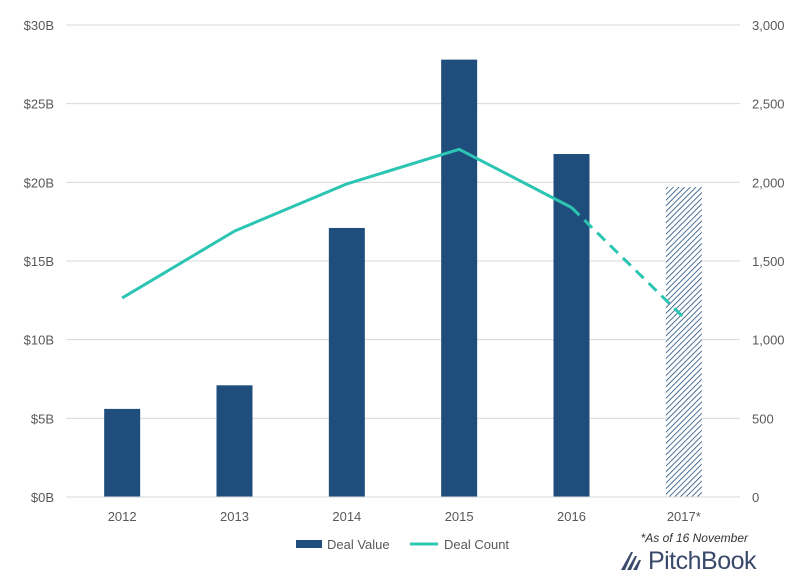  Describe the element at coordinates (358, 544) in the screenshot. I see `legend-label-deal-value: Deal Value` at that location.